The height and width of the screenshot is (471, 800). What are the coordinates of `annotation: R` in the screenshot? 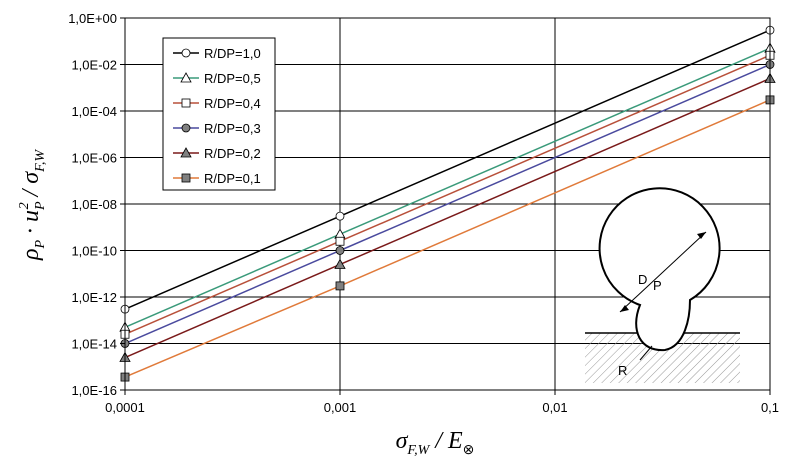 It's located at (622, 370).